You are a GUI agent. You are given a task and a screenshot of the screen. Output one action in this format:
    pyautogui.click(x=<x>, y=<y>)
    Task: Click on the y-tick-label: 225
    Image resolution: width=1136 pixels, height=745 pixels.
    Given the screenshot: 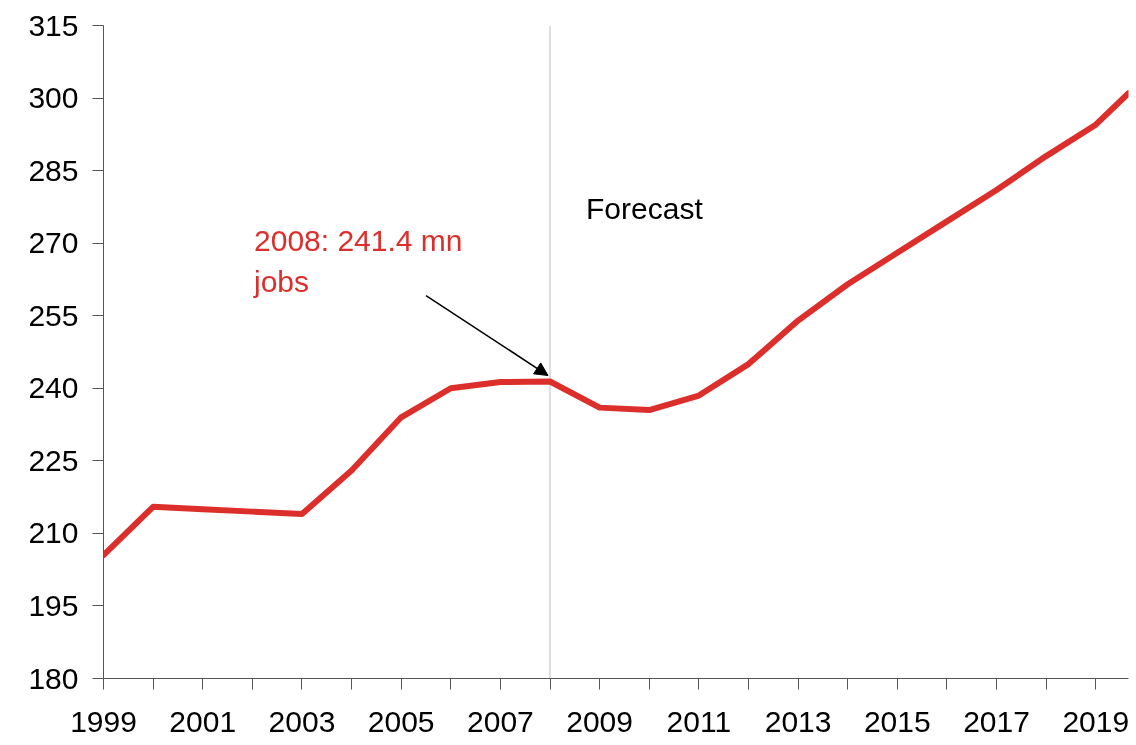 What is the action you would take?
    pyautogui.click(x=53, y=460)
    